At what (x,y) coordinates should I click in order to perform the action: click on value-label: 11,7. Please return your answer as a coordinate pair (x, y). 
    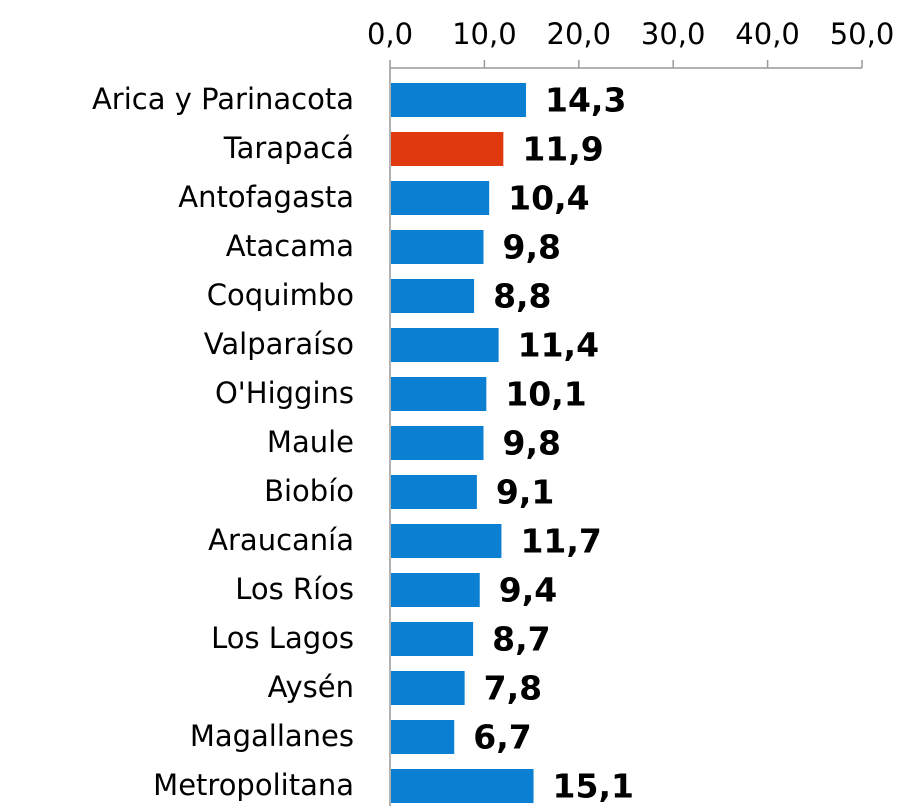
    Looking at the image, I should click on (560, 541).